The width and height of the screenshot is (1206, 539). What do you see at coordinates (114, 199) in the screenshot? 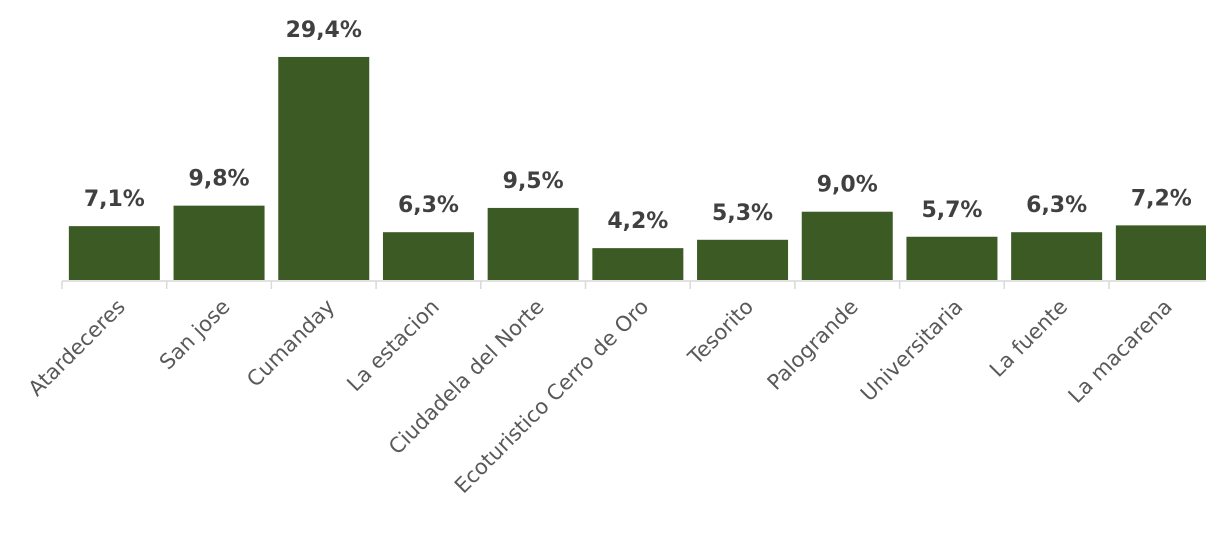
I see `value-label: 7,1%` at bounding box center [114, 199].